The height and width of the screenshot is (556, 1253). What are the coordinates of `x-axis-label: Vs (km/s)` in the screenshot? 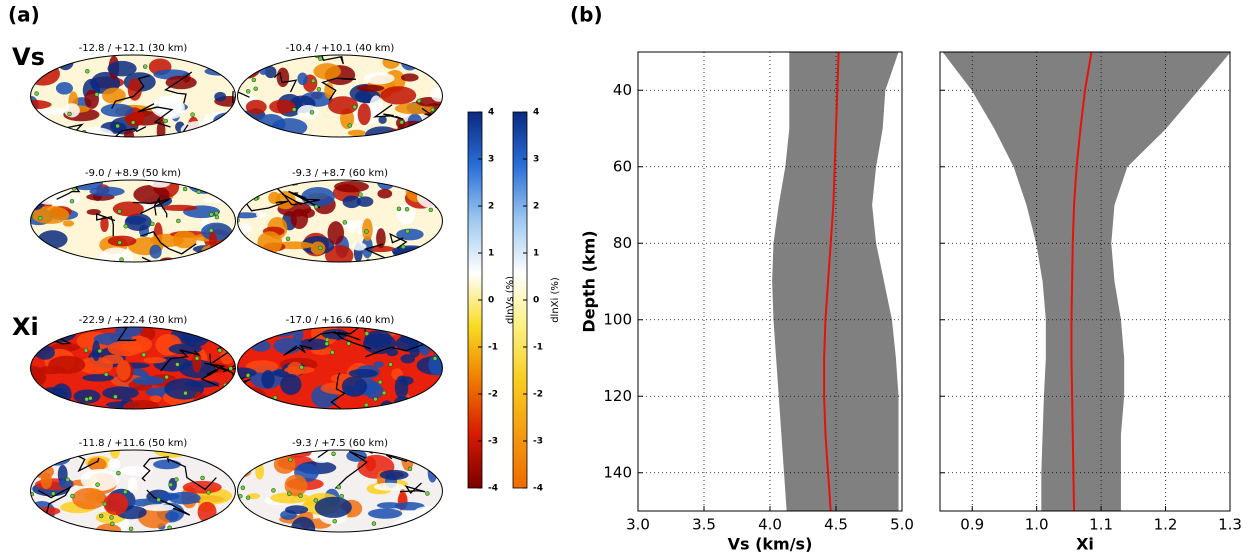 It's located at (770, 544).